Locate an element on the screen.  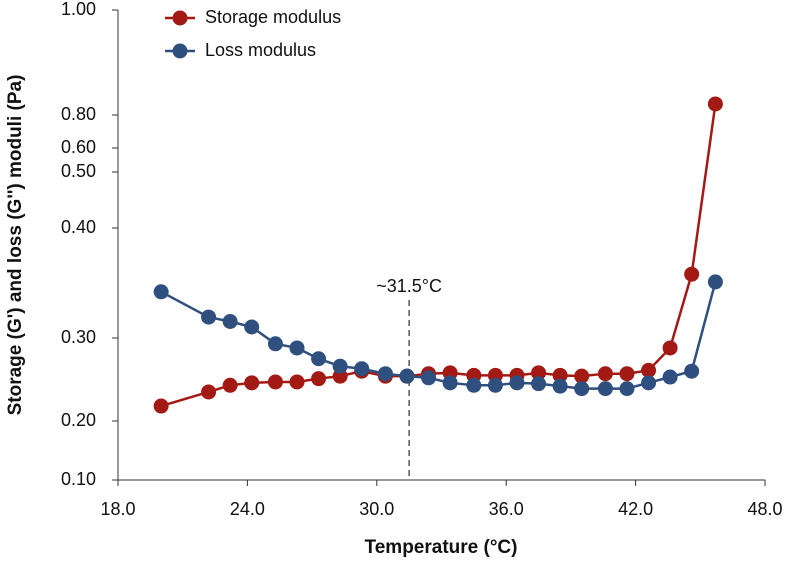
y-axis-title: Storage (G') and loss (G'') moduli (Pa) is located at coordinates (15, 245).